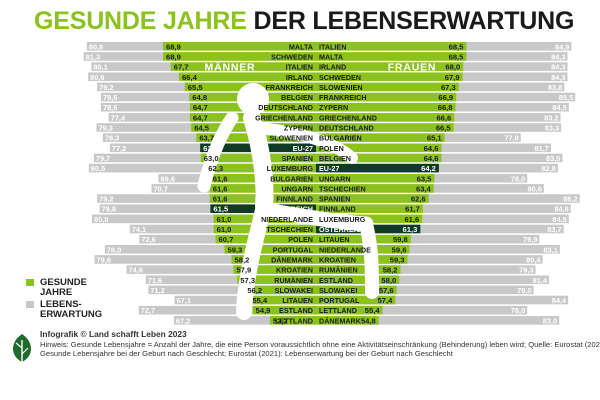 This screenshot has height=400, width=600. What do you see at coordinates (385, 127) in the screenshot?
I see `healthy-bar-women-deutschland` at bounding box center [385, 127].